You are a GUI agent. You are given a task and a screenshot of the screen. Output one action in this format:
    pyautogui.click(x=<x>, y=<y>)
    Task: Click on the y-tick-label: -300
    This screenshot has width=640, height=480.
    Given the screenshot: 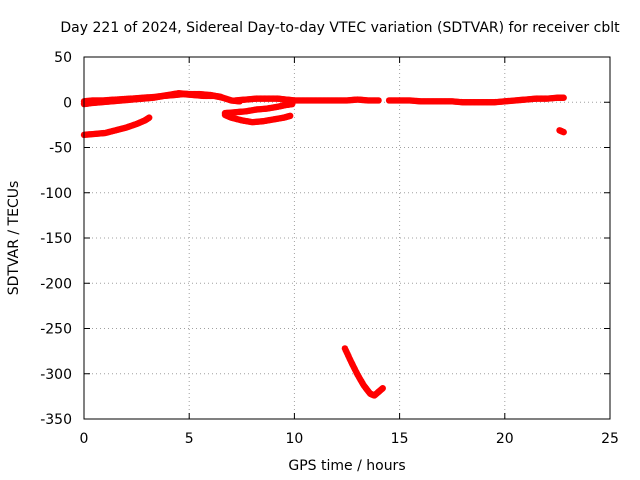 What is the action you would take?
    pyautogui.click(x=56, y=375)
    